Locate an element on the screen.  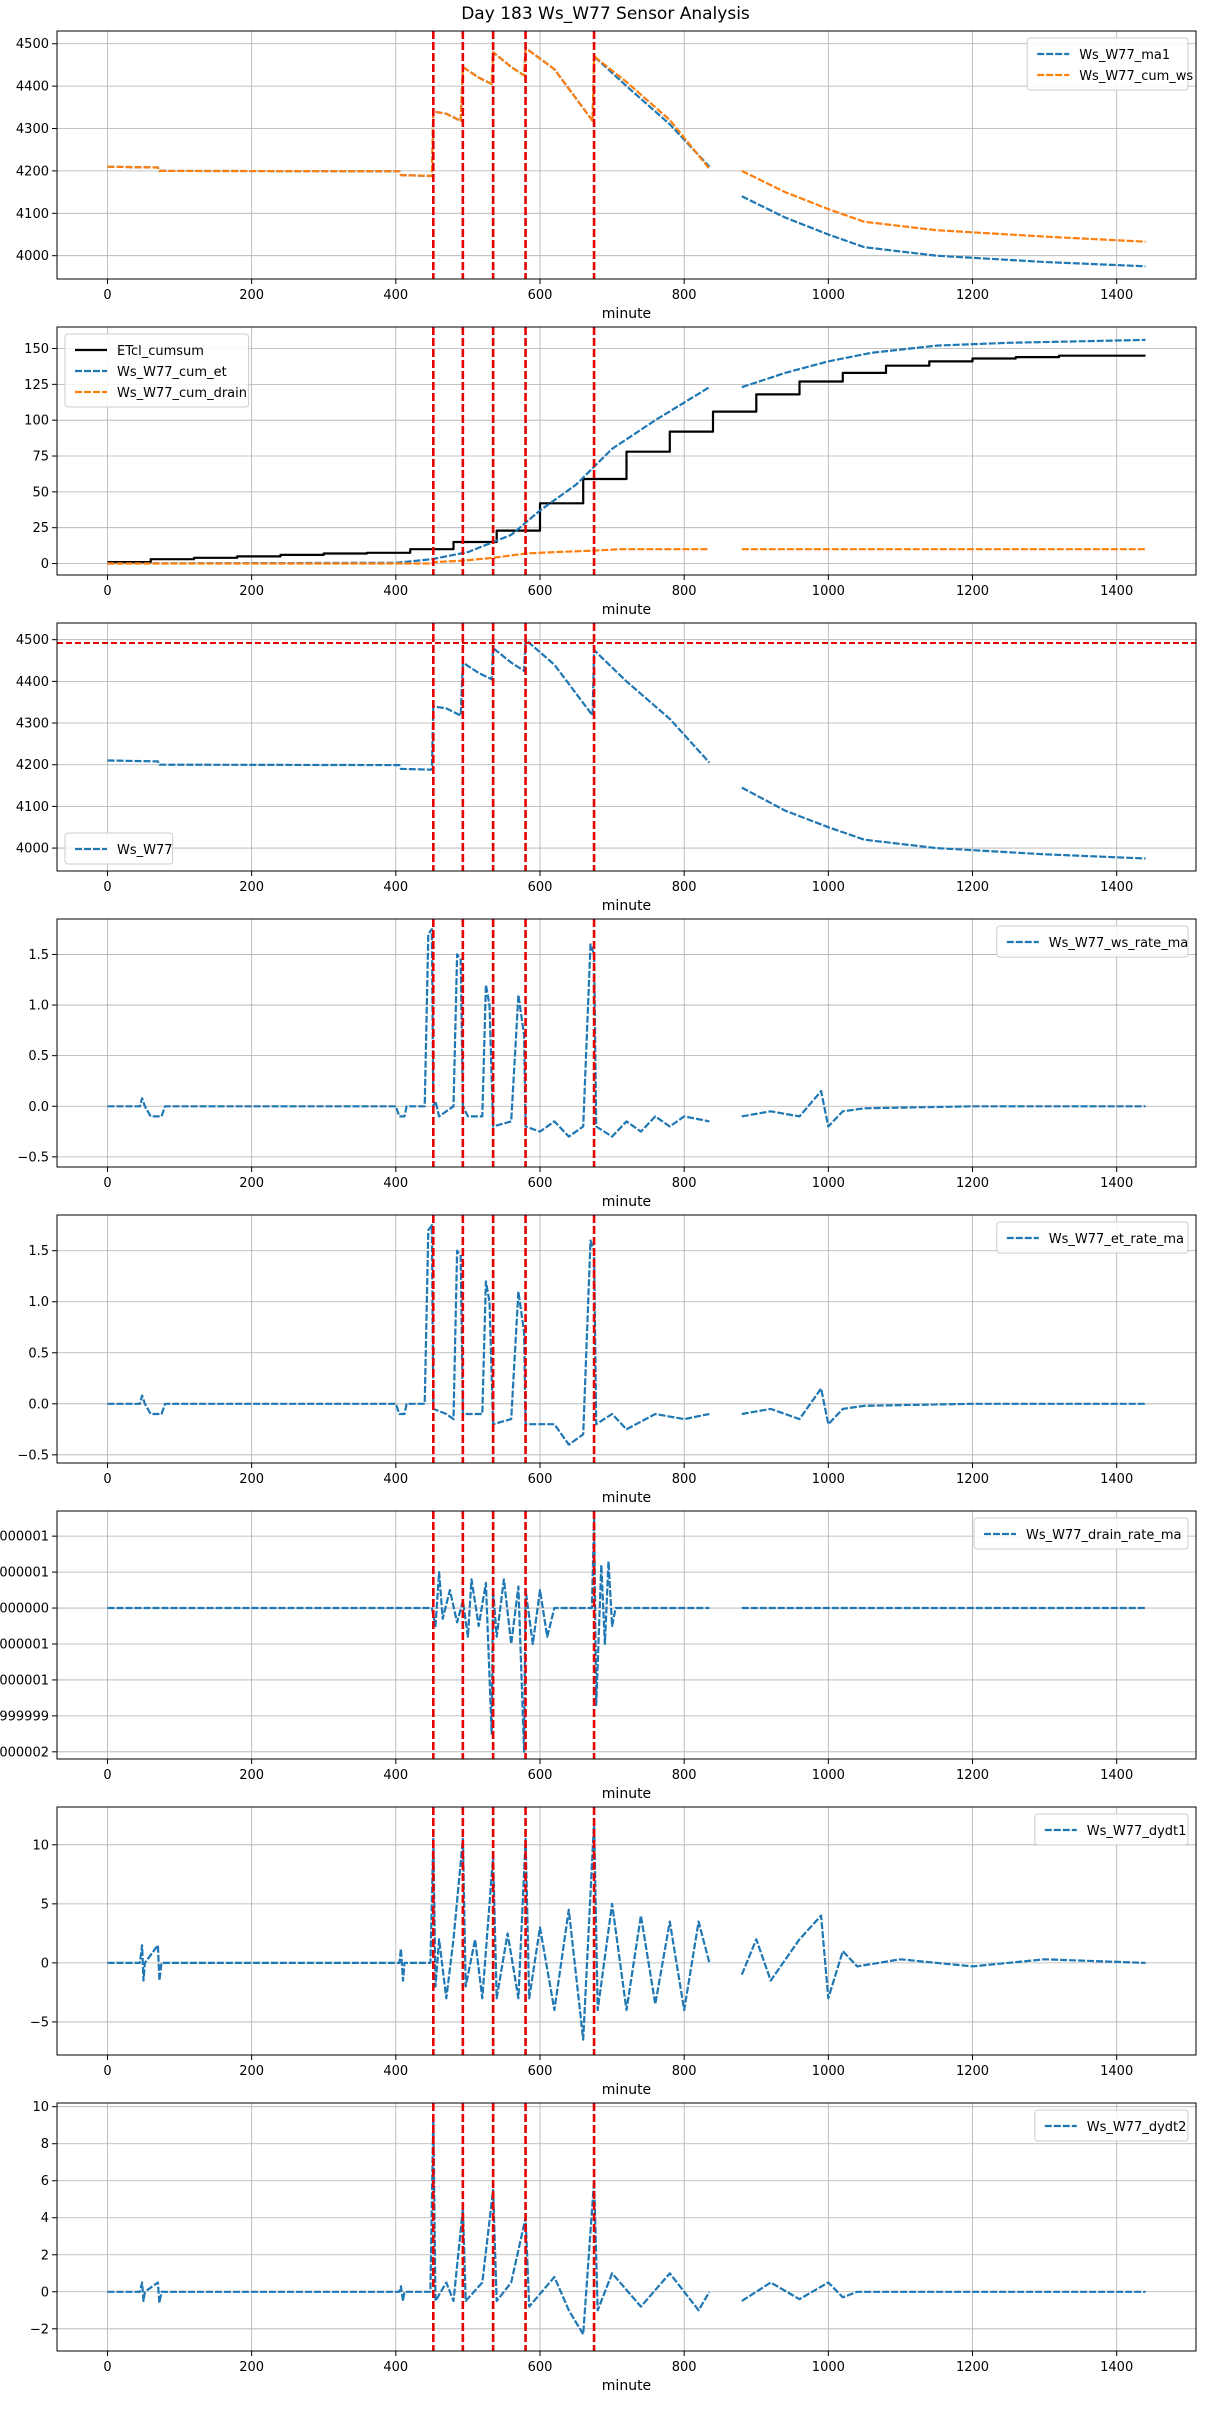
y-tick-label: −5 is located at coordinates (39, 2022).